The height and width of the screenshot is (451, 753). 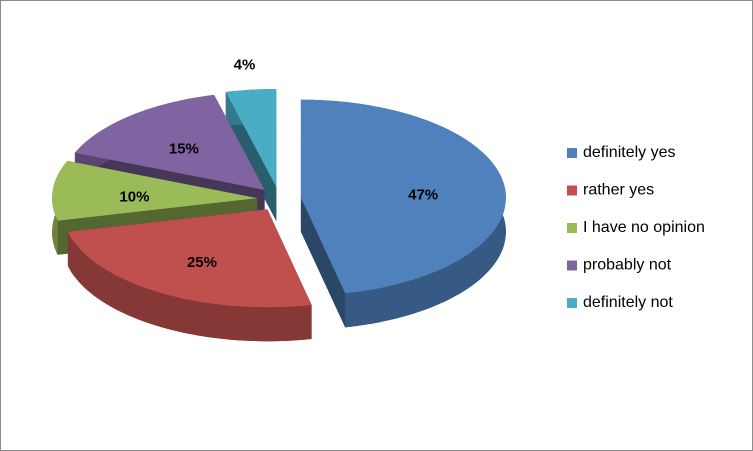 I want to click on value-label: 47%, so click(x=423, y=194).